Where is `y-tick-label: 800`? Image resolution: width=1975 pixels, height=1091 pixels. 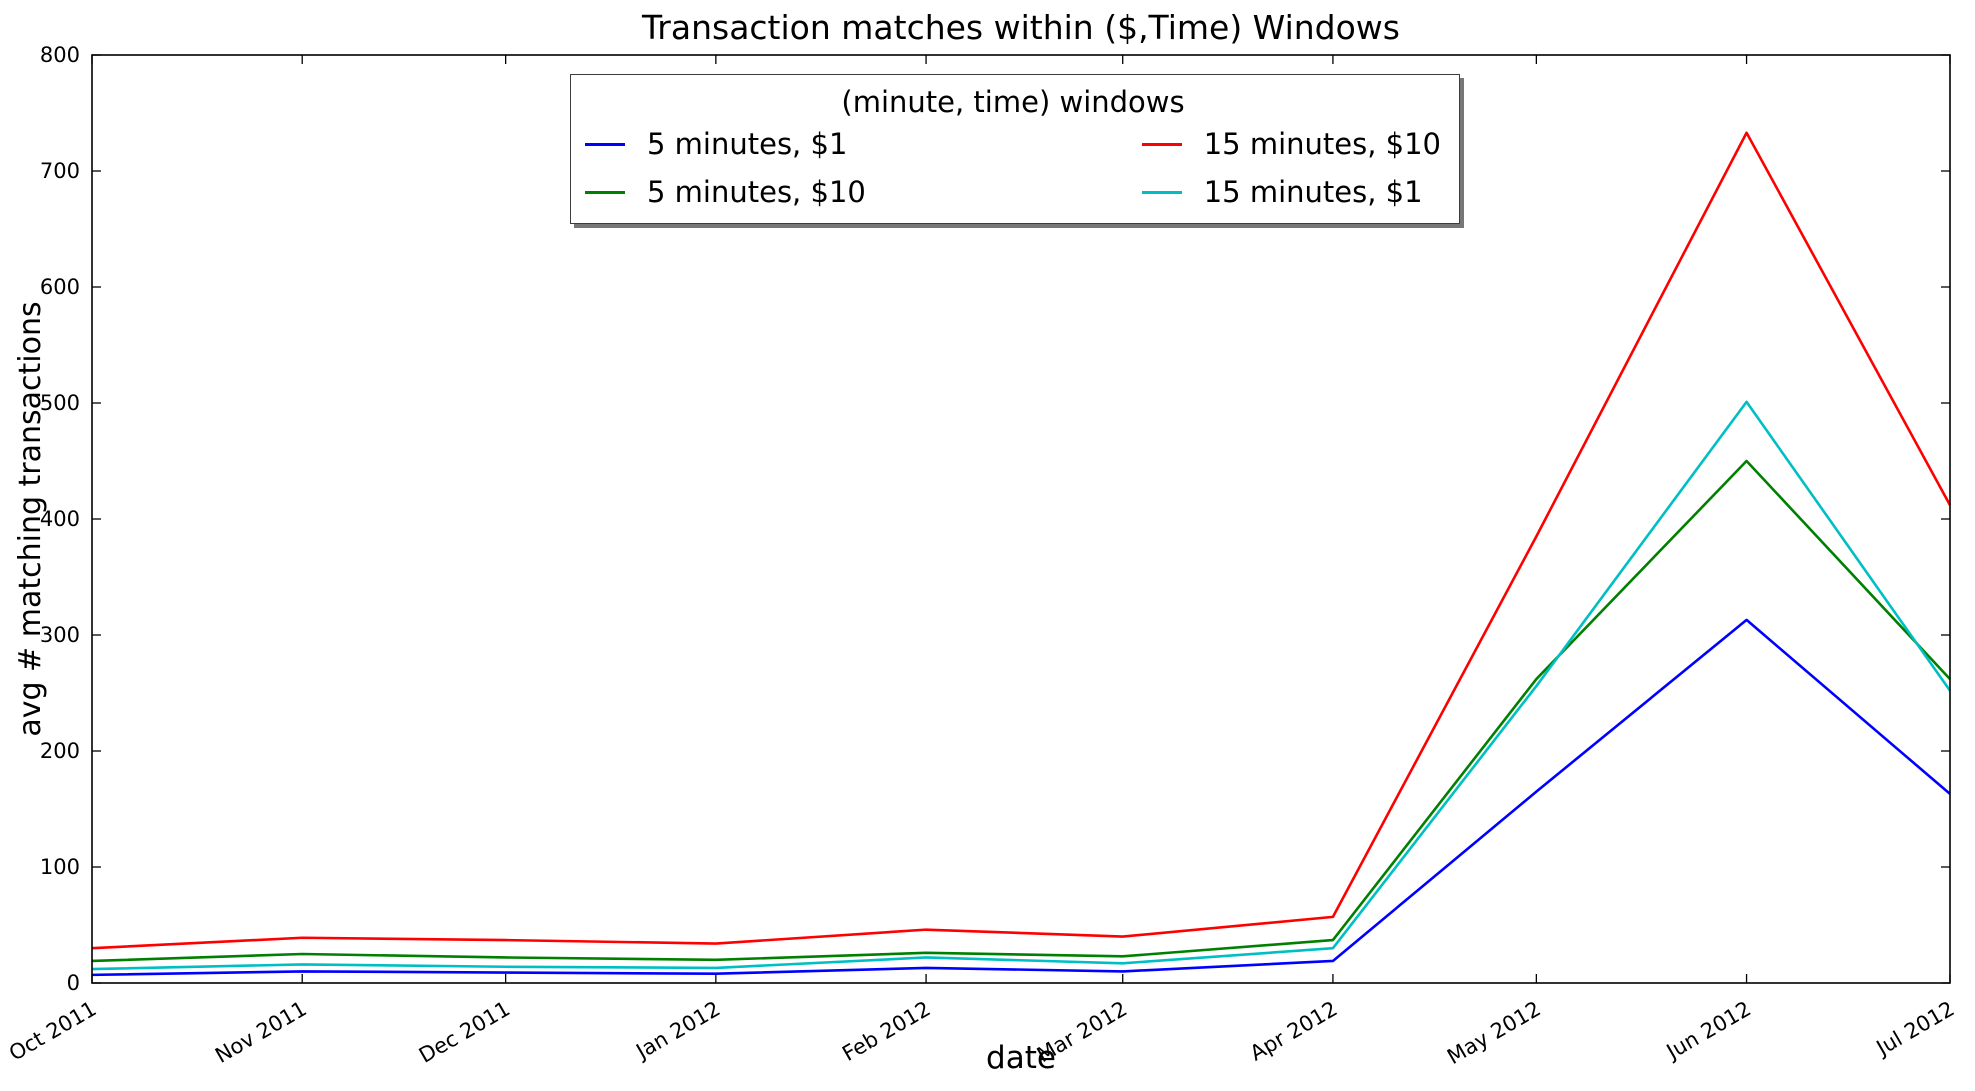 y-tick-label: 800 is located at coordinates (60, 55).